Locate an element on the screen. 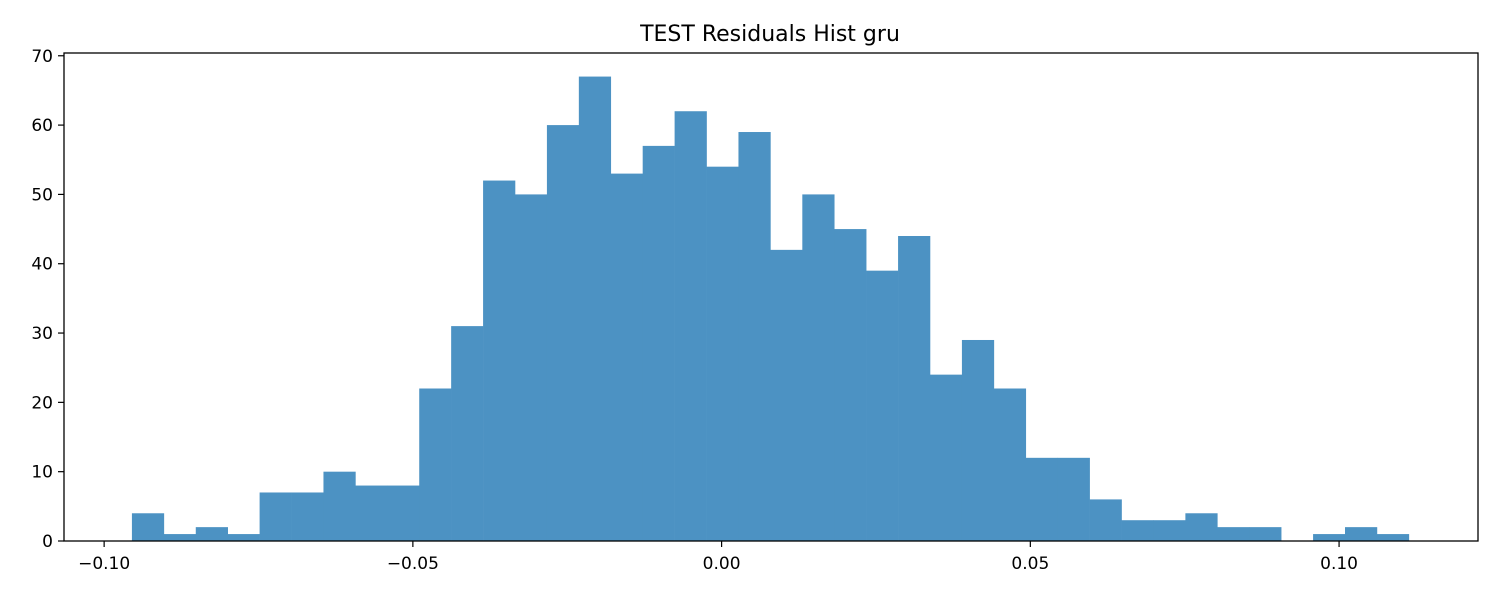 This screenshot has height=600, width=1500. y-tick-label: 50 is located at coordinates (42, 195).